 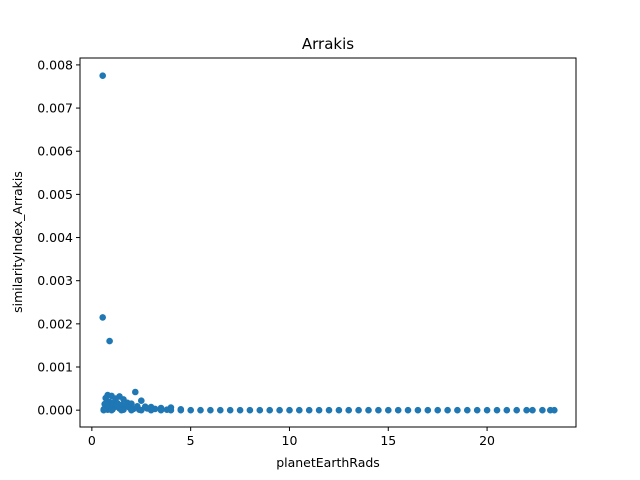 What do you see at coordinates (388, 440) in the screenshot?
I see `x-tick-label: 15` at bounding box center [388, 440].